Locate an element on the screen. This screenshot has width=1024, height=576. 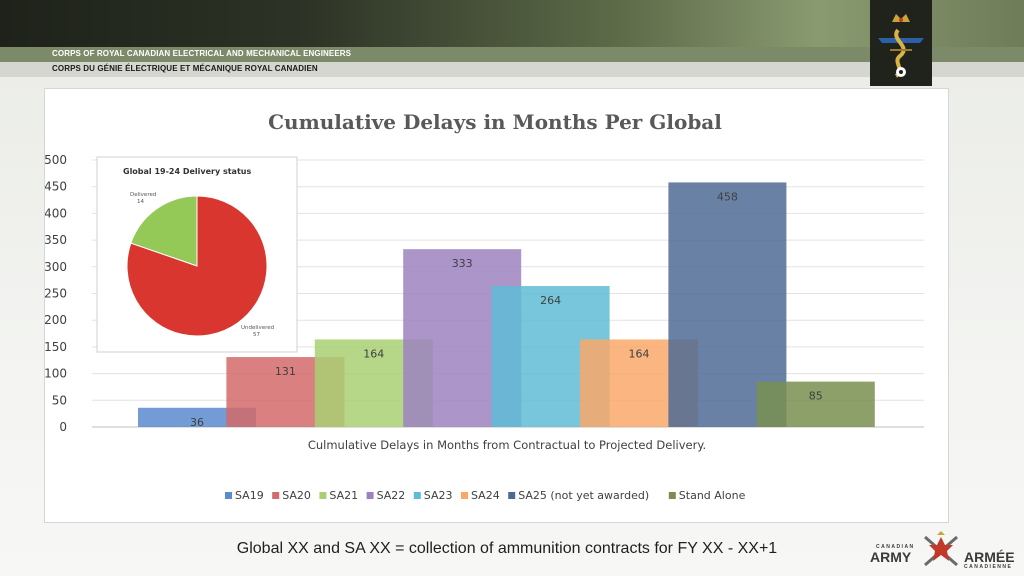
bar-value-label: 36 is located at coordinates (197, 422).